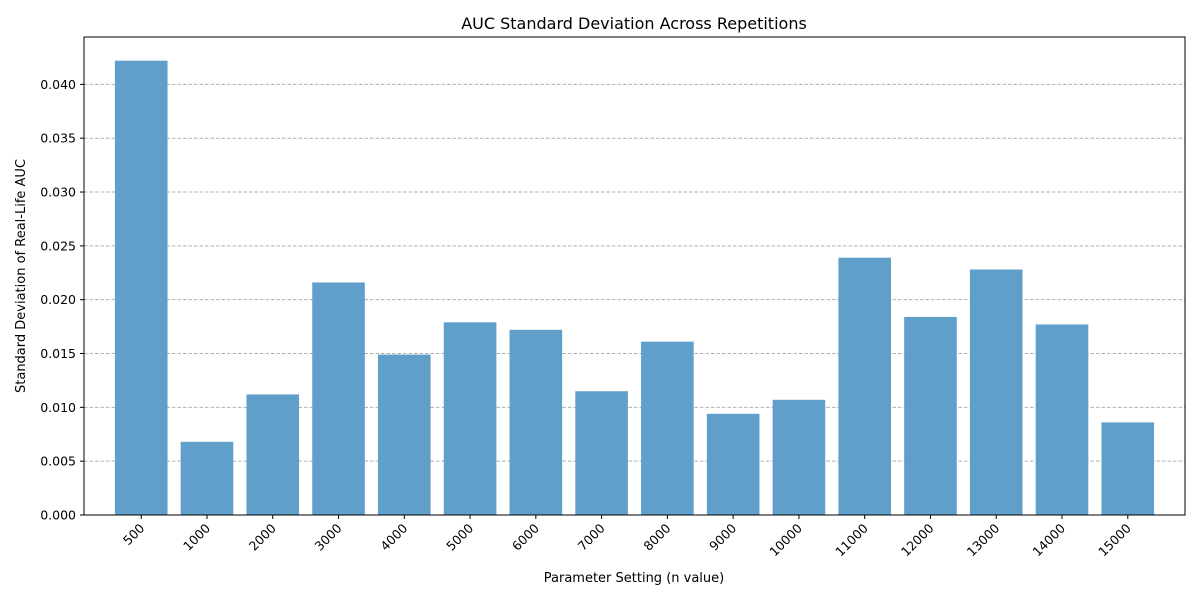 Image resolution: width=1200 pixels, height=600 pixels. Describe the element at coordinates (58, 138) in the screenshot. I see `y-tick-label: 0.035` at that location.